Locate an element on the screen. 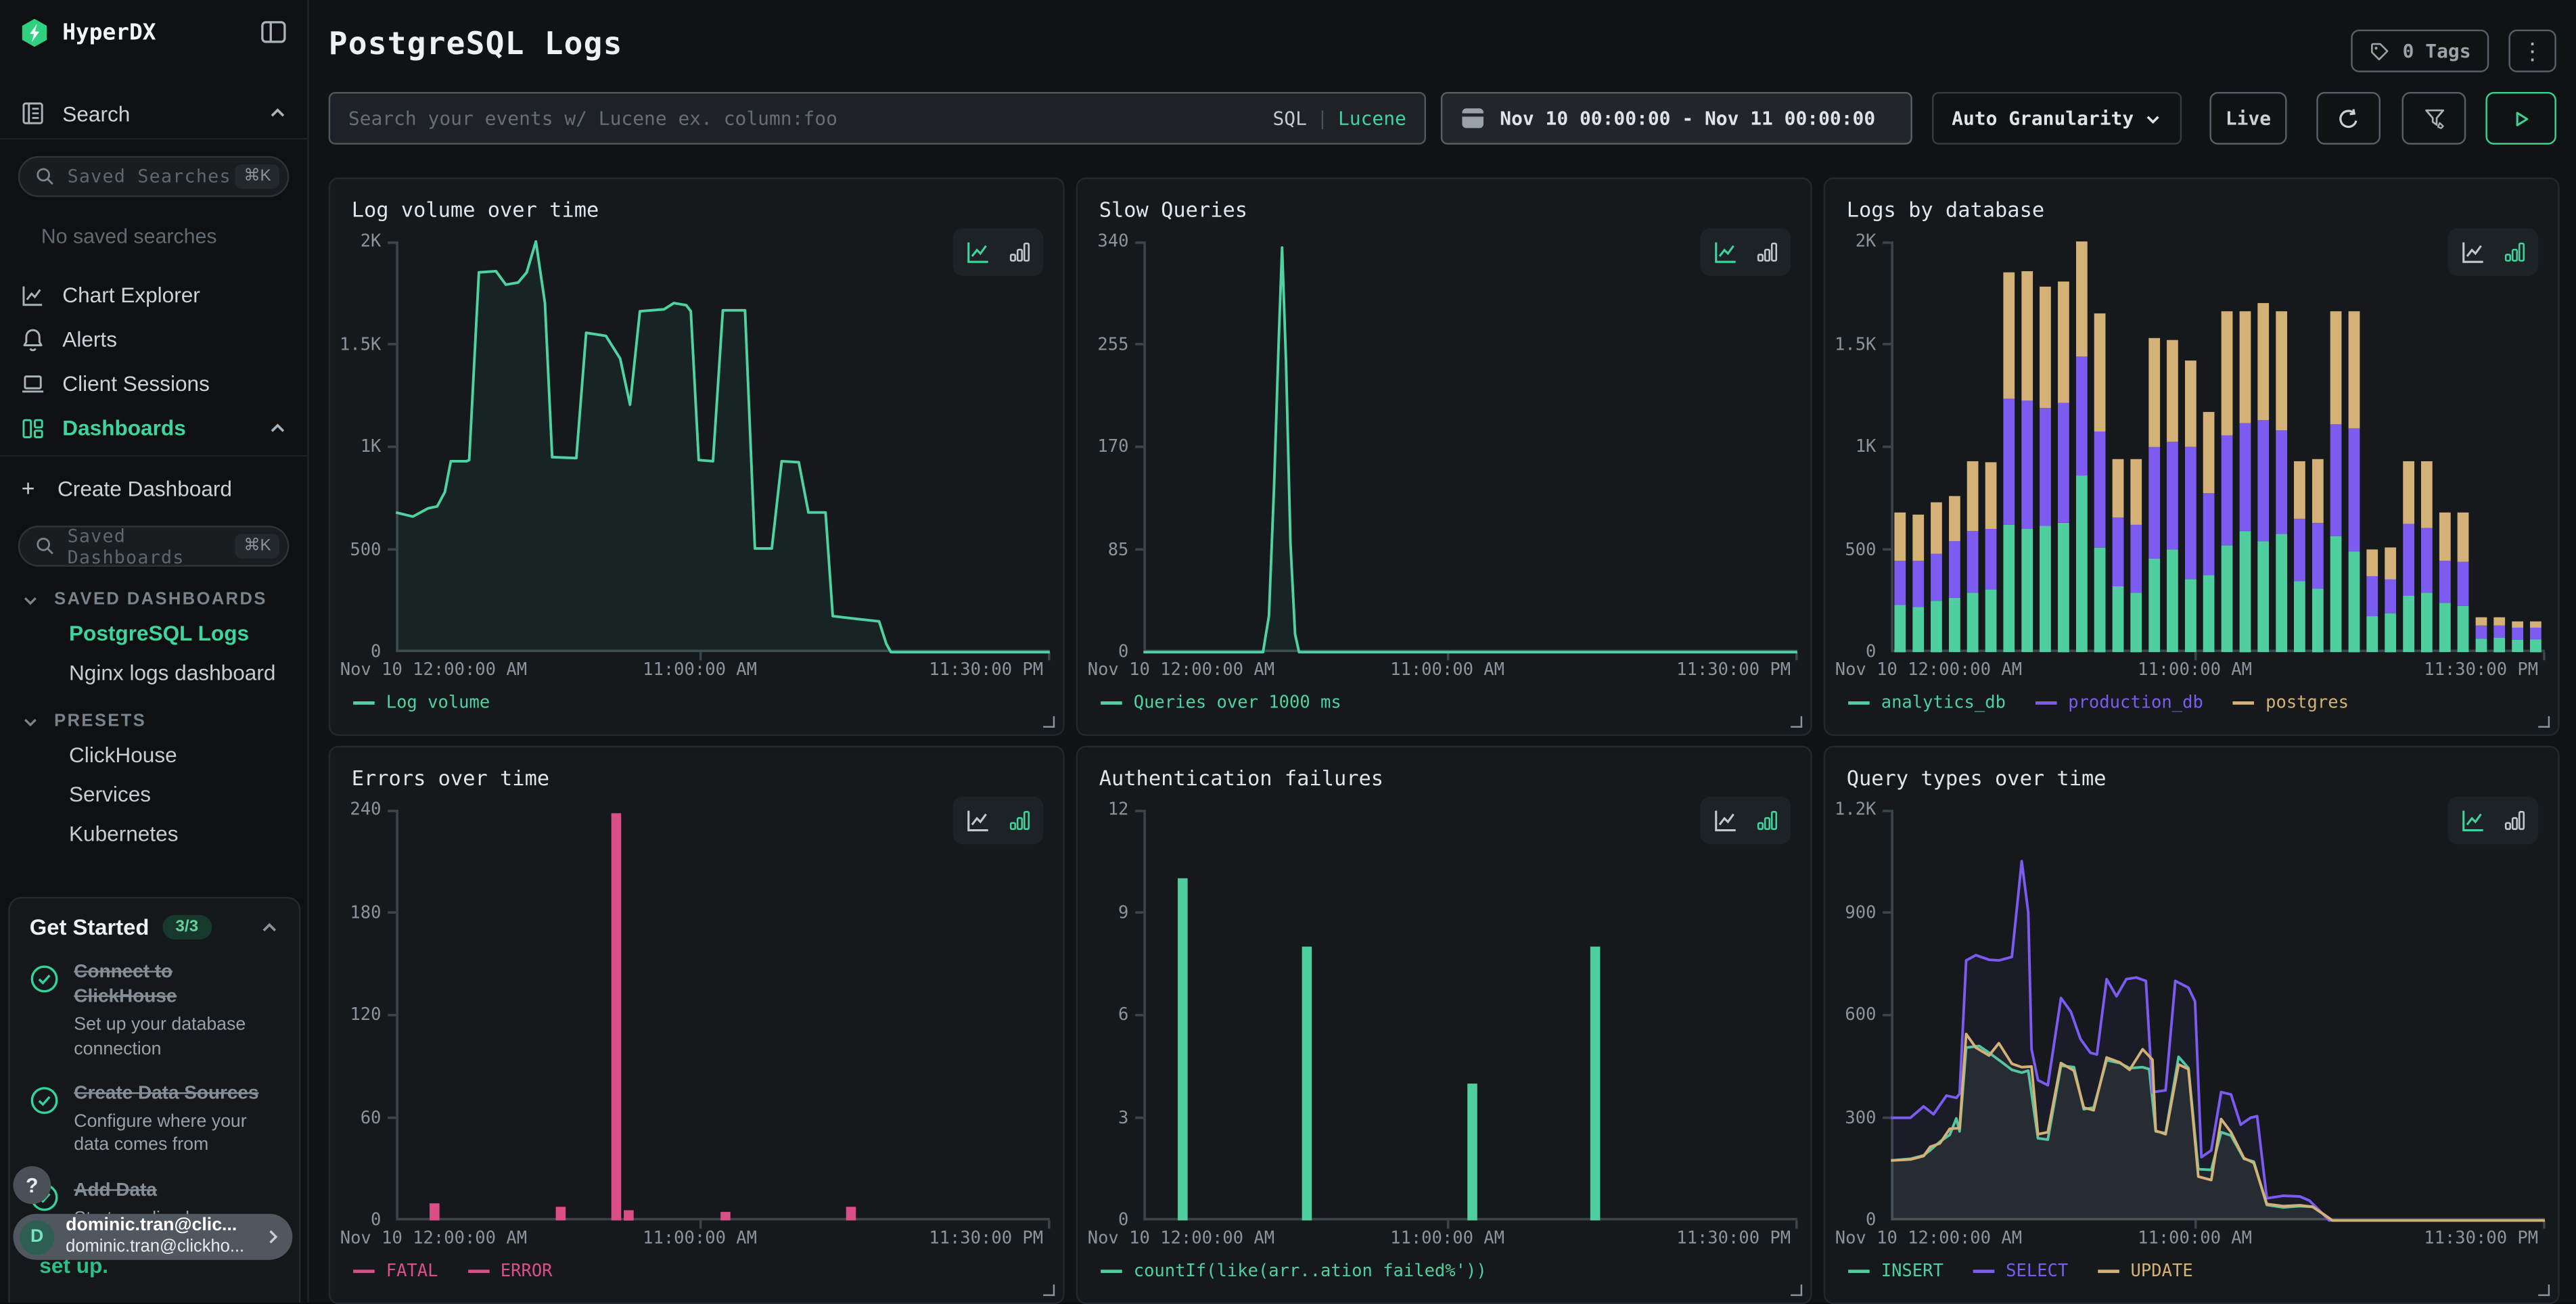 Image resolution: width=2576 pixels, height=1304 pixels. help-button: ? is located at coordinates (32, 1185).